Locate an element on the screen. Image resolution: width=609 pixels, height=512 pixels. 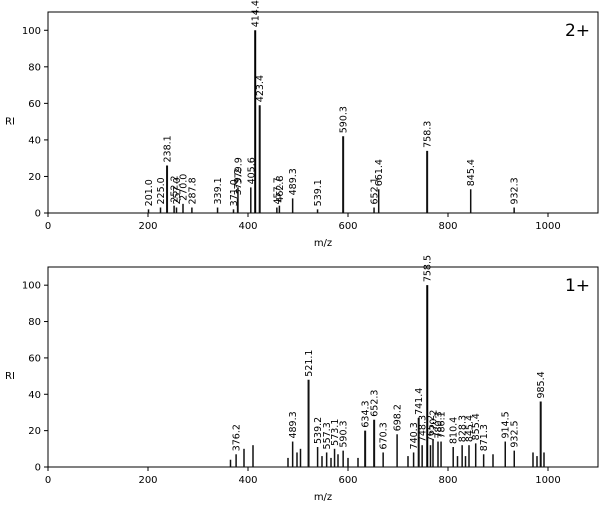
peak-label: 740.3 is located at coordinates (414, 435).